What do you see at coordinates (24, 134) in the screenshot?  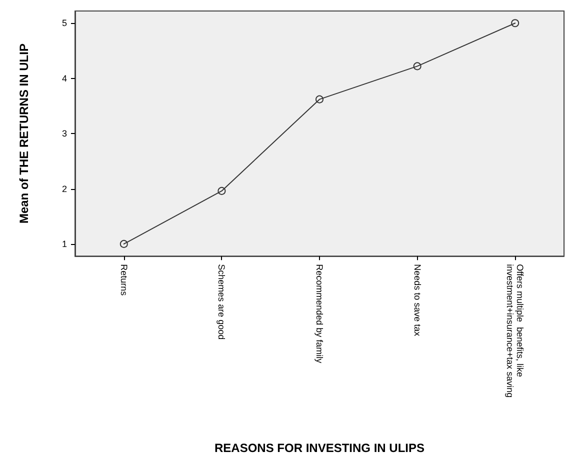 I see `y-axis-title: Mean of THE RETURNS IN ULIP` at bounding box center [24, 134].